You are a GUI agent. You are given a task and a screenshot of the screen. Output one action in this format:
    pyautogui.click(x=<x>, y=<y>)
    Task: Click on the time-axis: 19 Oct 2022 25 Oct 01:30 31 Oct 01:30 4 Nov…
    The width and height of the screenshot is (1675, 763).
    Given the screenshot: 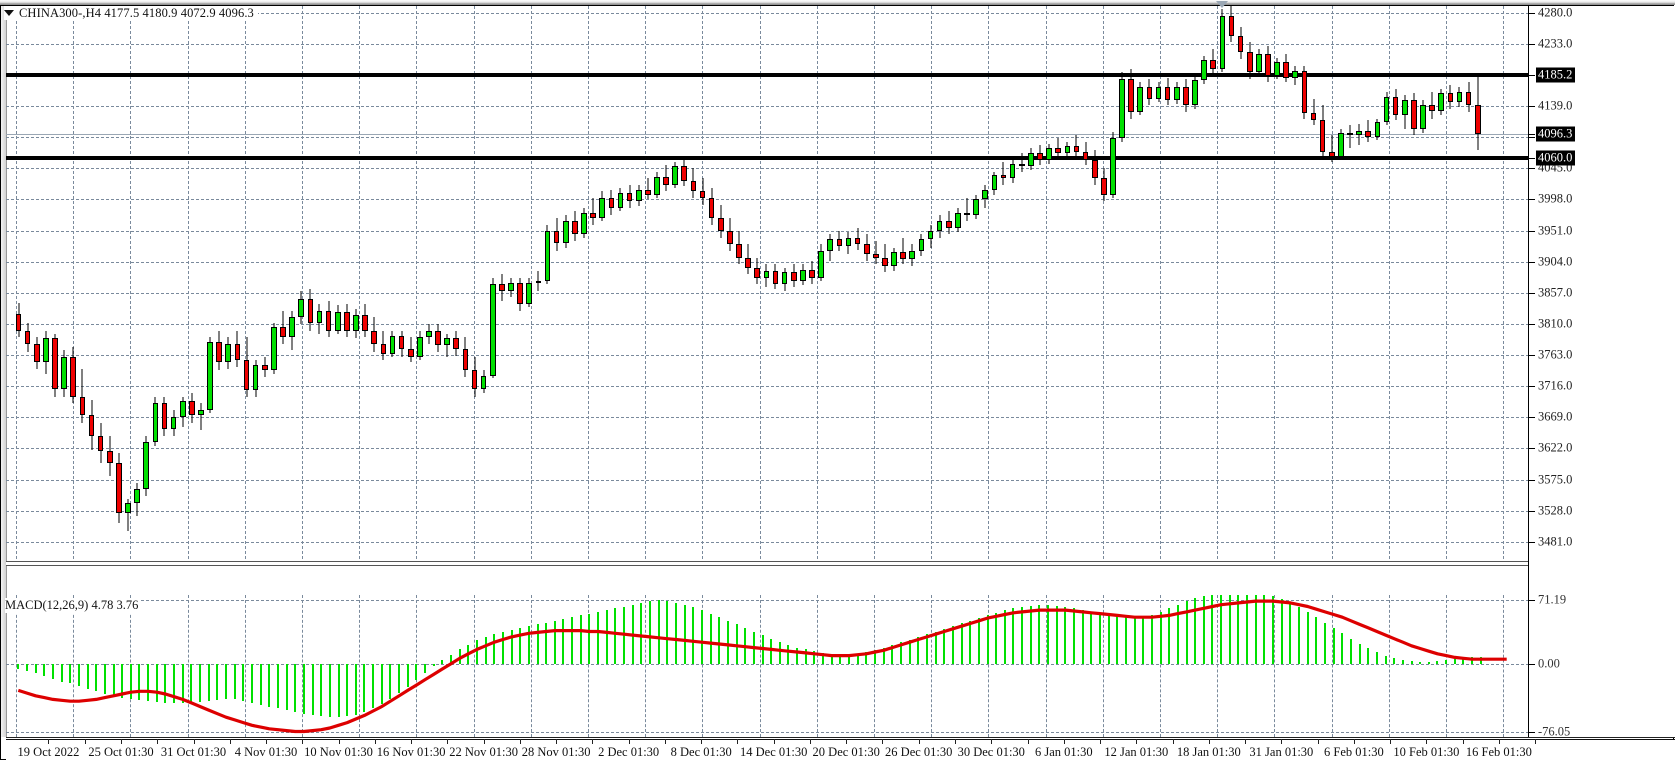 What is the action you would take?
    pyautogui.click(x=840, y=751)
    